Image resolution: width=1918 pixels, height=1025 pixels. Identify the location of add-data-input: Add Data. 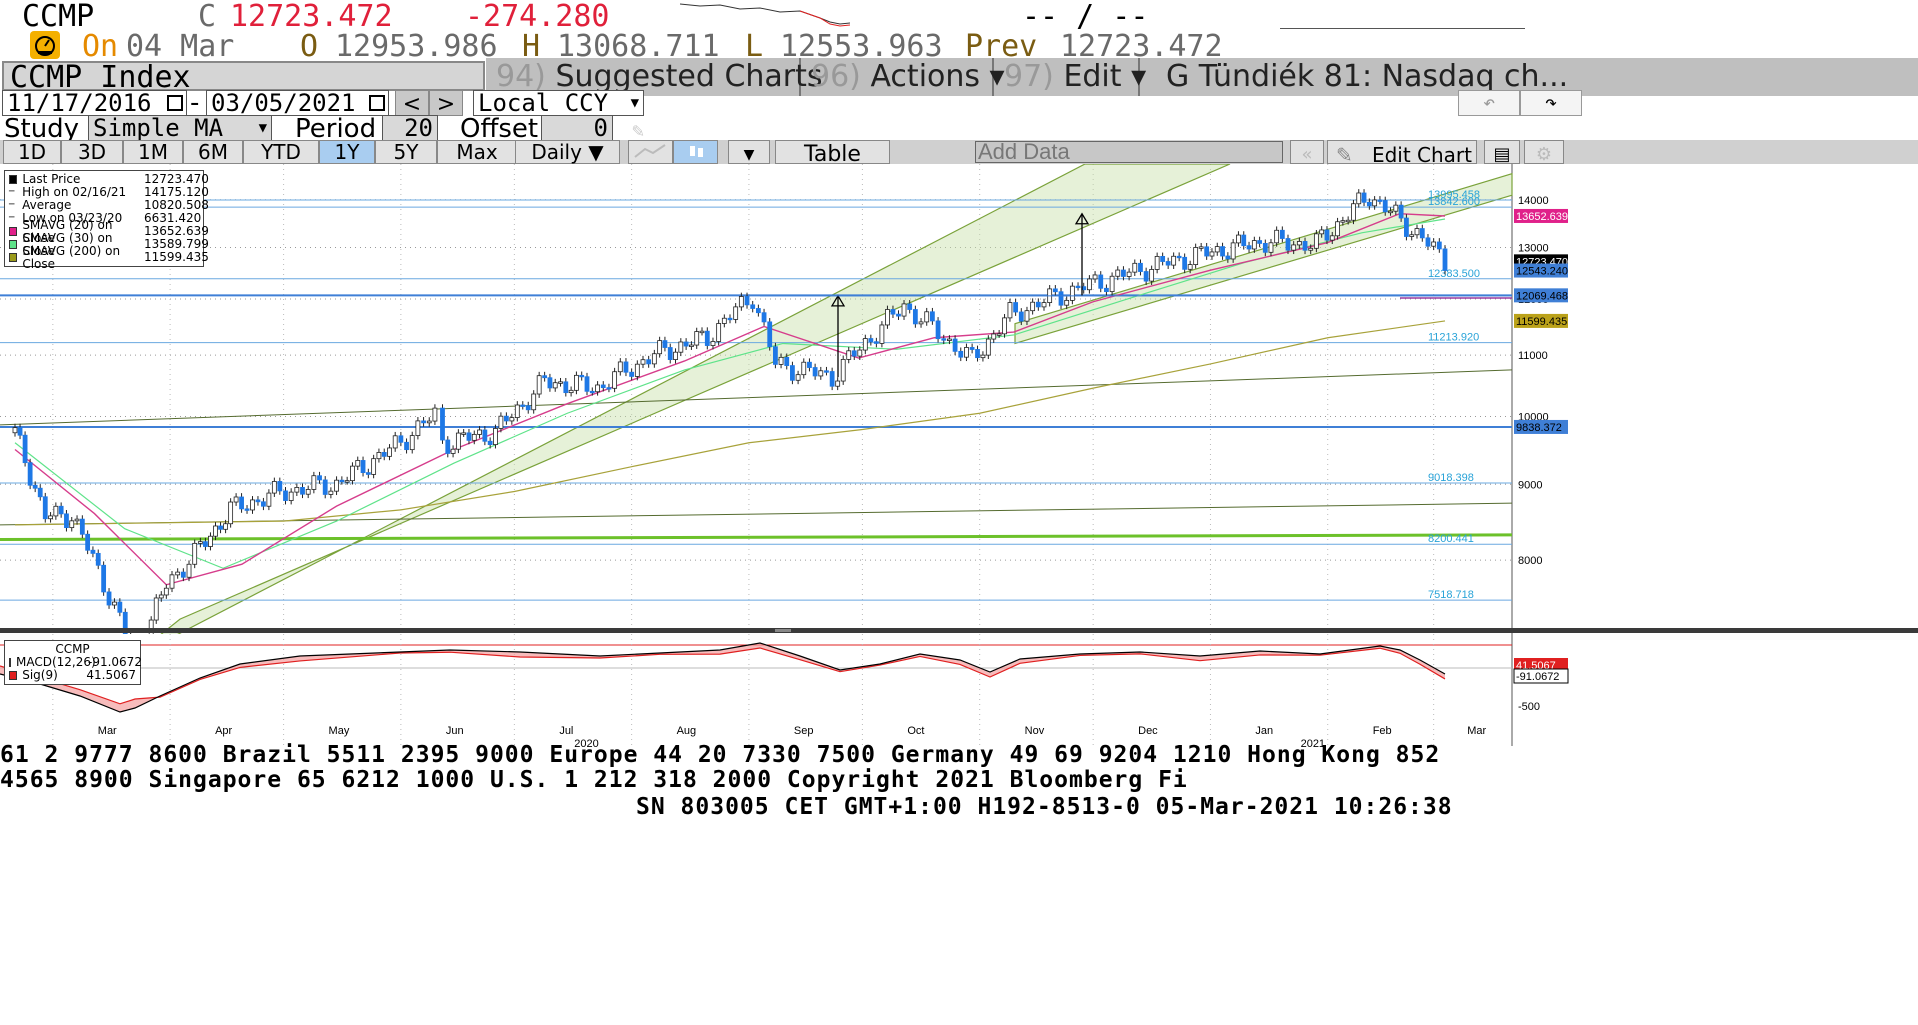
(1129, 152).